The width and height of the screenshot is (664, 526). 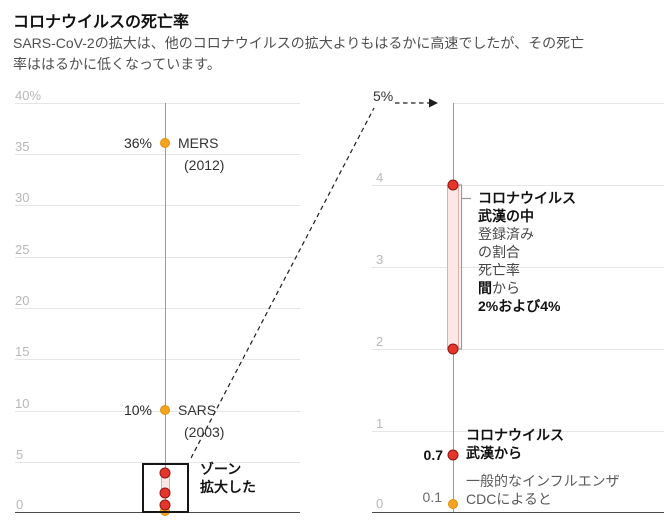 I want to click on flu-label-line2: CDCによると, so click(x=509, y=498).